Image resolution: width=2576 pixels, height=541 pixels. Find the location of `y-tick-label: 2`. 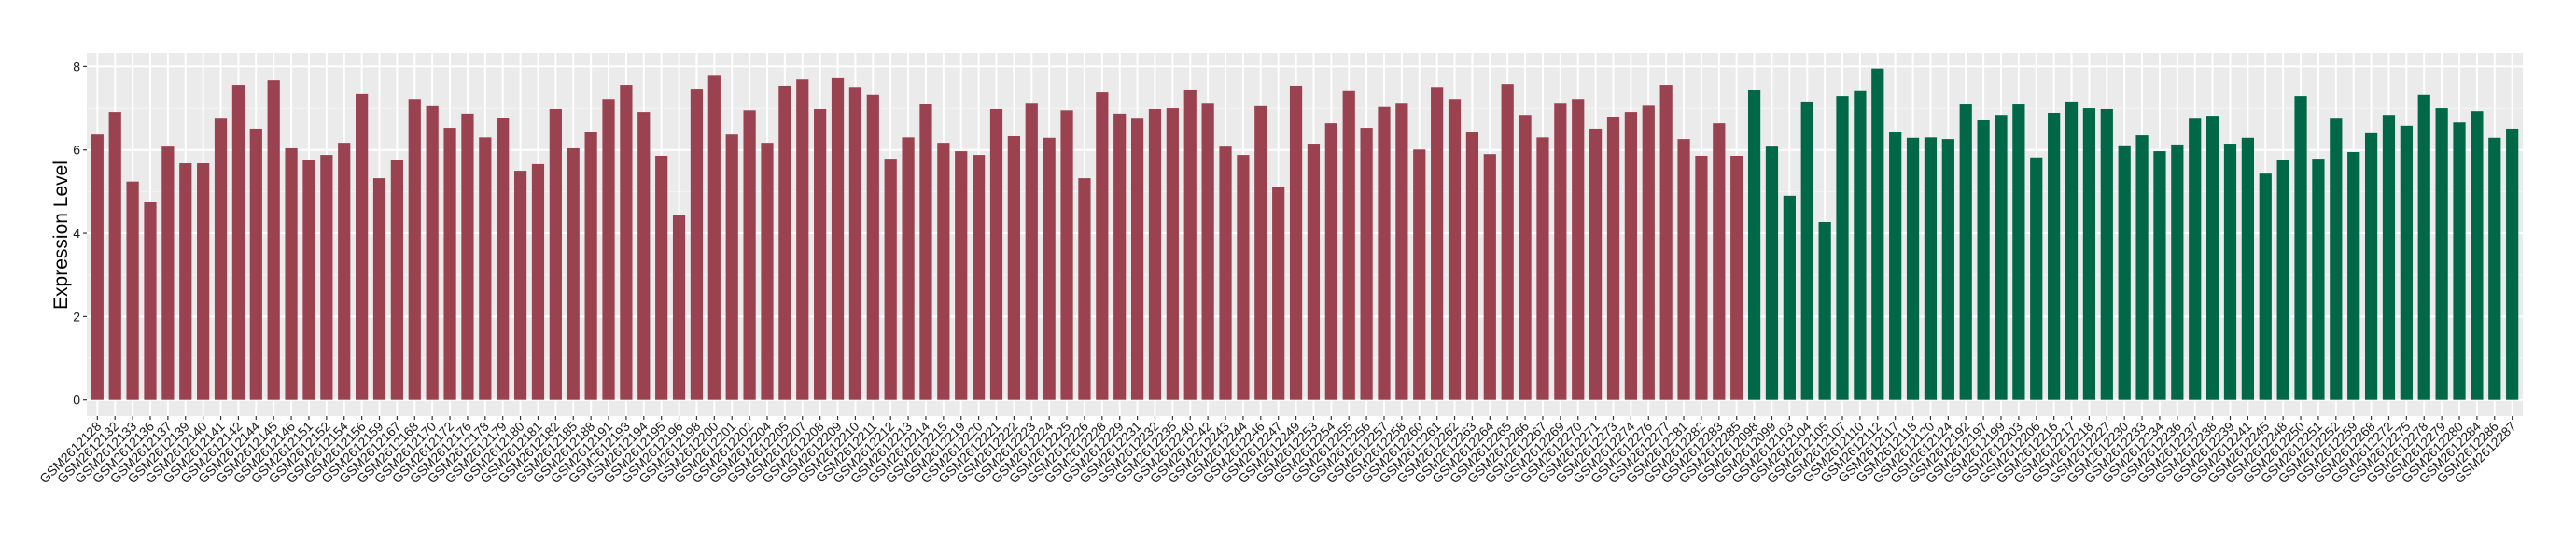

y-tick-label: 2 is located at coordinates (76, 316).